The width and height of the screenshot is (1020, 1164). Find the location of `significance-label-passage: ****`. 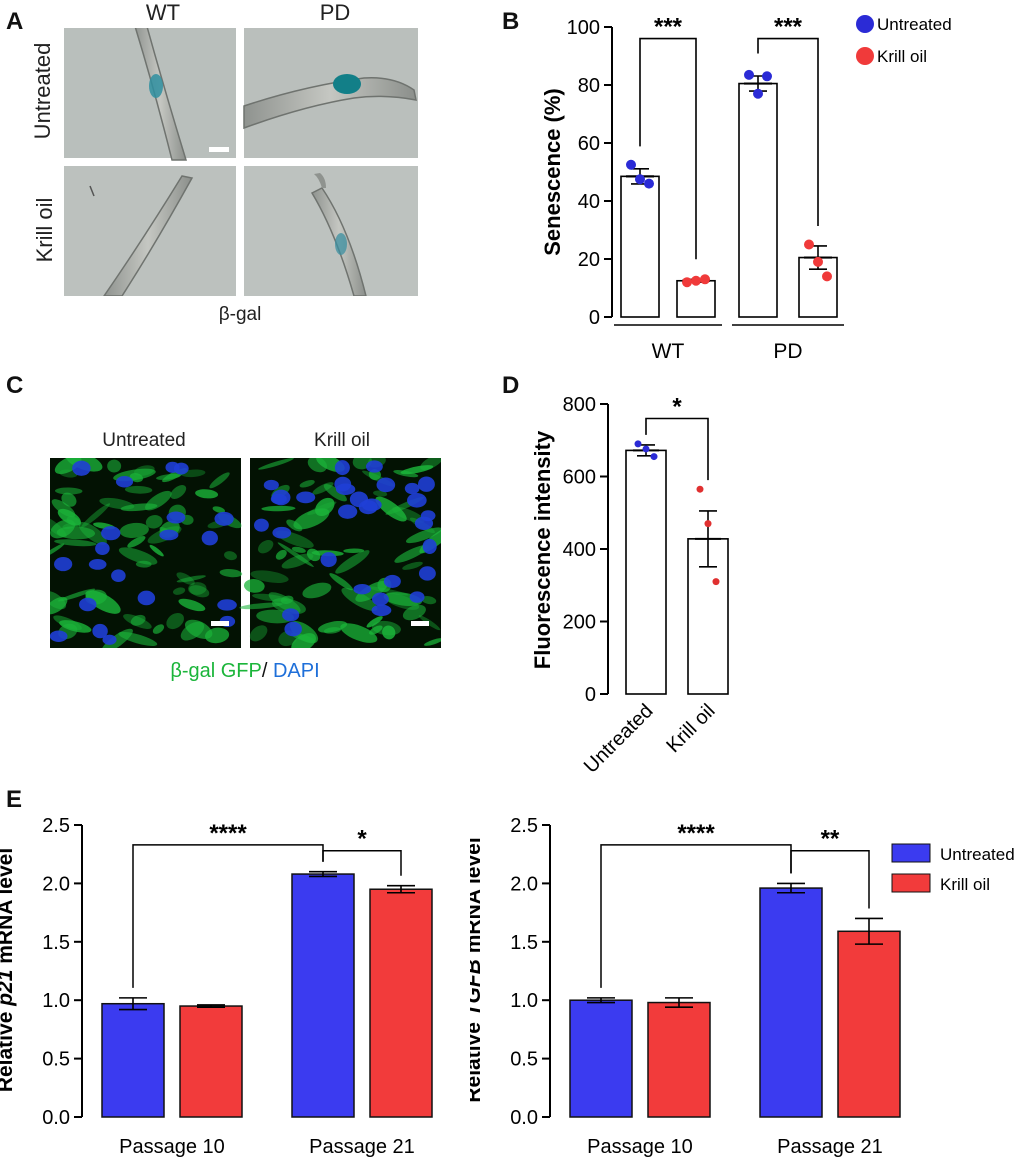

significance-label-passage: **** is located at coordinates (228, 833).